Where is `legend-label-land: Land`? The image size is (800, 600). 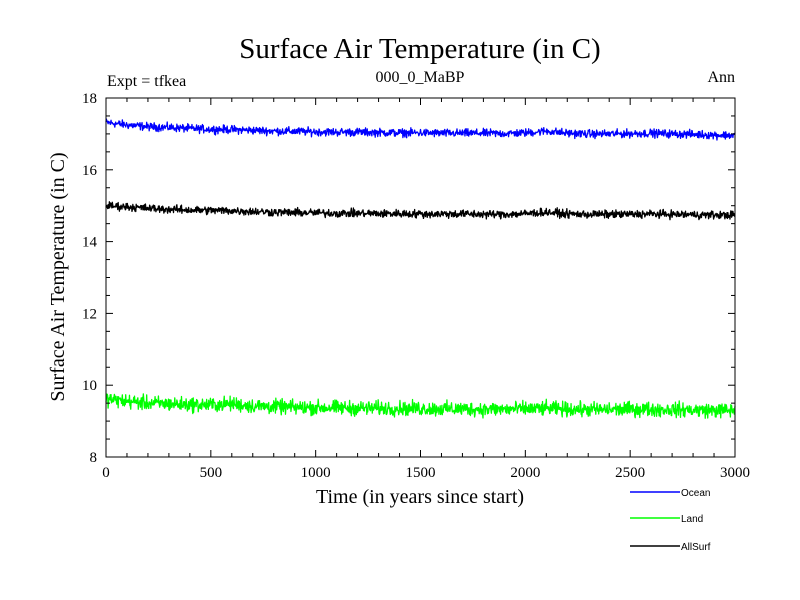 legend-label-land: Land is located at coordinates (692, 519).